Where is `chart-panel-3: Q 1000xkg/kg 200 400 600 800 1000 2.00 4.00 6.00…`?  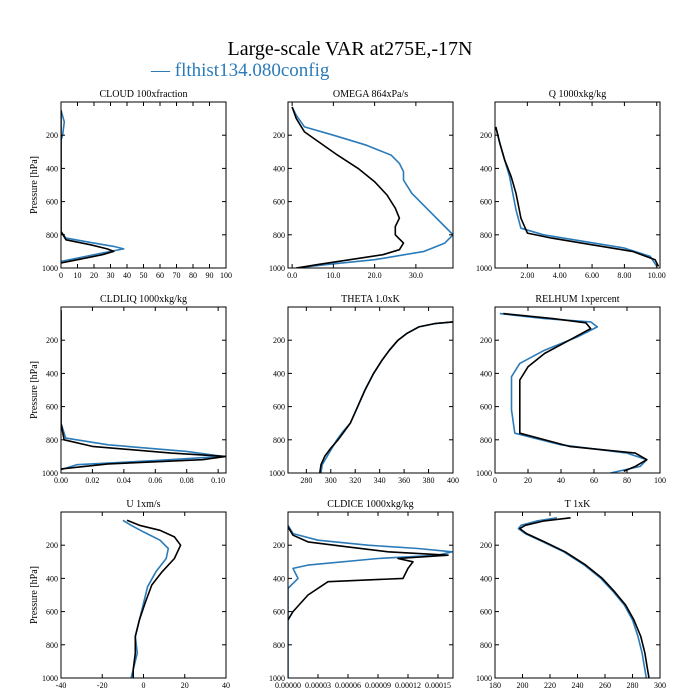
chart-panel-3: Q 1000xkg/kg 200 400 600 800 1000 2.00 4.00 6.00… is located at coordinates (571, 184).